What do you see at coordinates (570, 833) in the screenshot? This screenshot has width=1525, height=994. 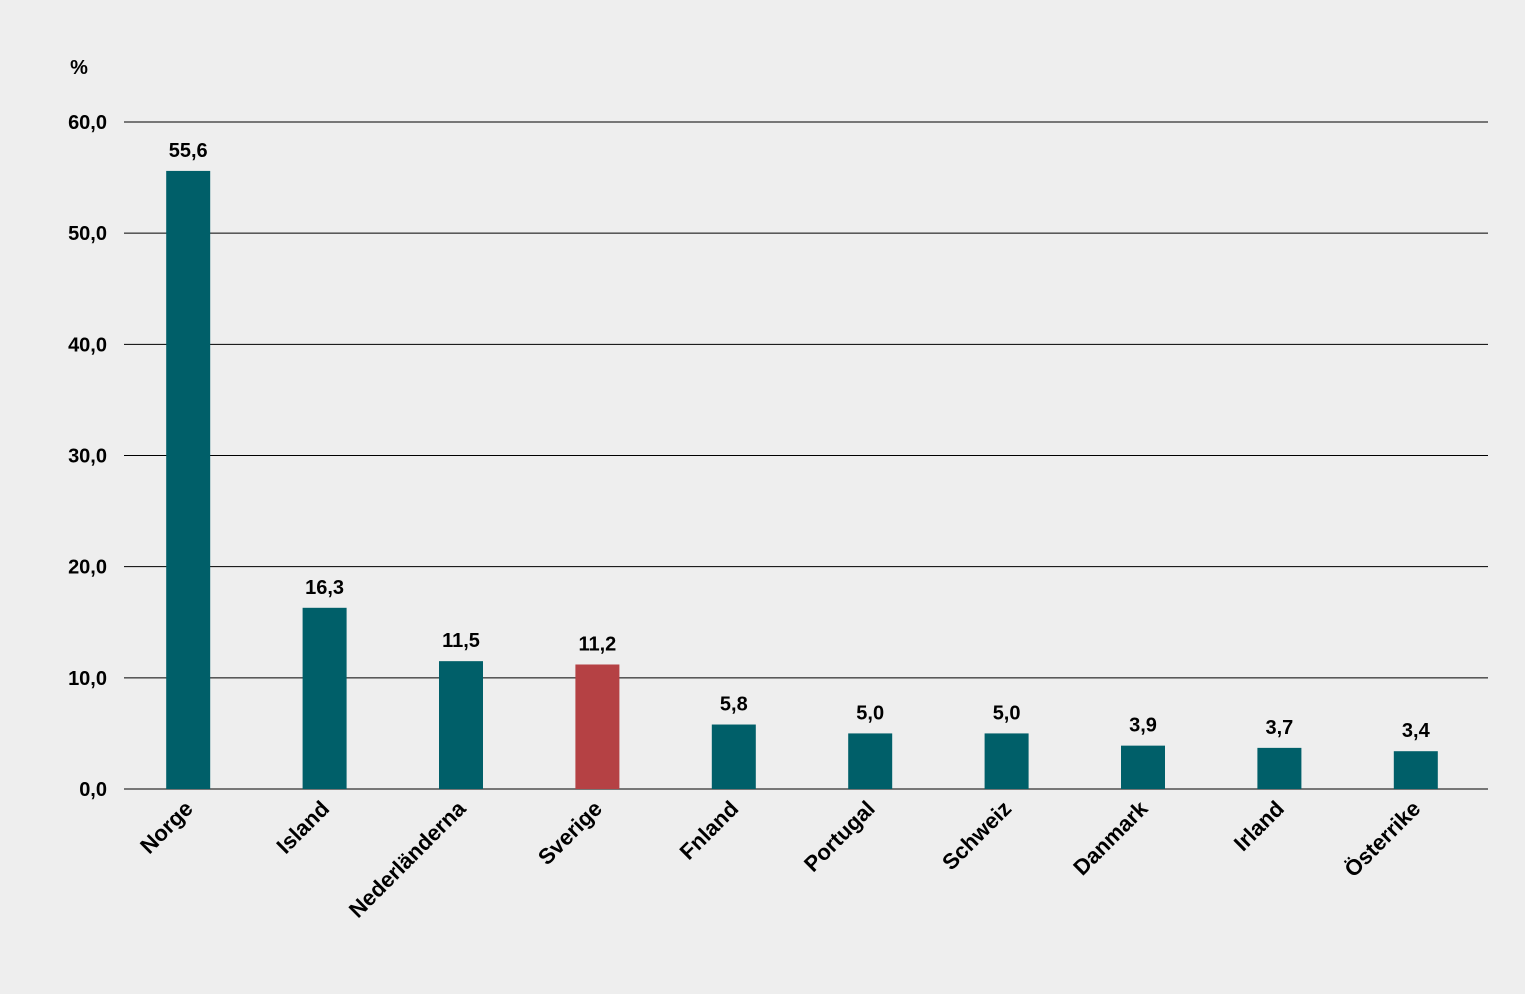 I see `x-category-label: Sverige` at bounding box center [570, 833].